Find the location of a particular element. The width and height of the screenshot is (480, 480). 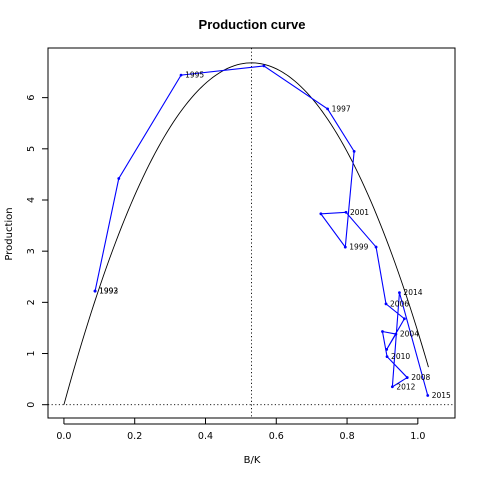

point-label: 2001 is located at coordinates (359, 212).